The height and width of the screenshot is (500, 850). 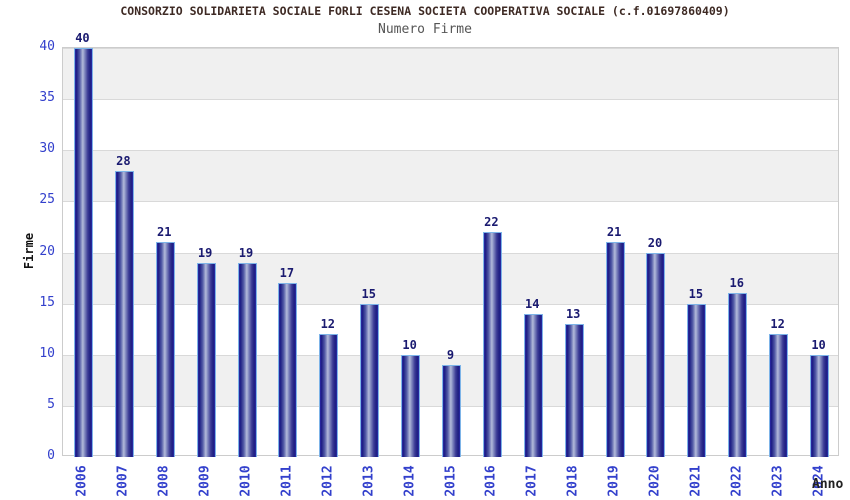 What do you see at coordinates (655, 481) in the screenshot?
I see `x-tick-label: 2020` at bounding box center [655, 481].